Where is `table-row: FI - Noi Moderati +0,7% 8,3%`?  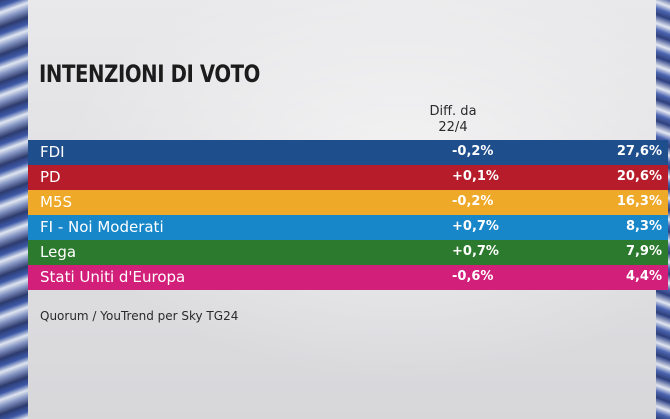
table-row: FI - Noi Moderati +0,7% 8,3% is located at coordinates (348, 227).